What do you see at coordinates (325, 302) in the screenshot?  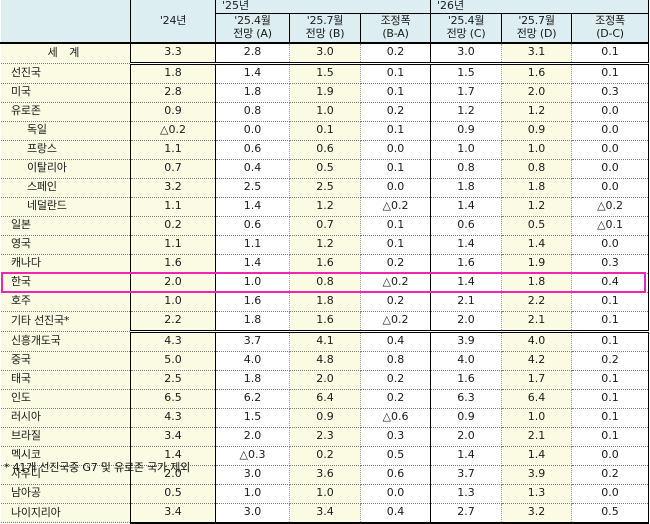 I see `table-row: 호주 1.0 1.6 1.8 0.2 2.1 2.2 0.1` at bounding box center [325, 302].